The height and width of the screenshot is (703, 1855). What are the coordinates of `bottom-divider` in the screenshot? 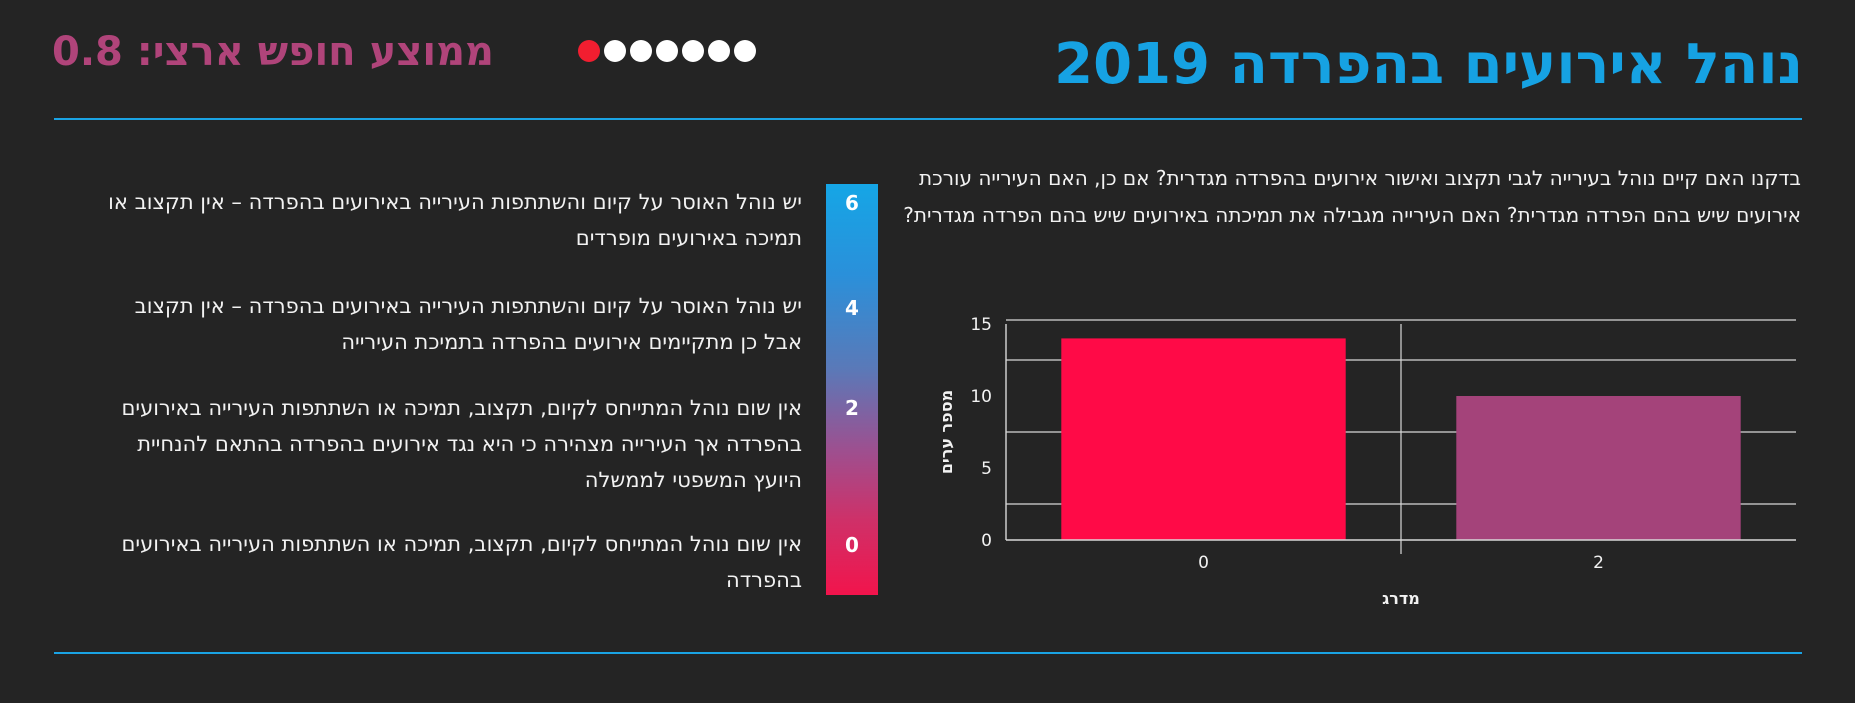 It's located at (928, 653).